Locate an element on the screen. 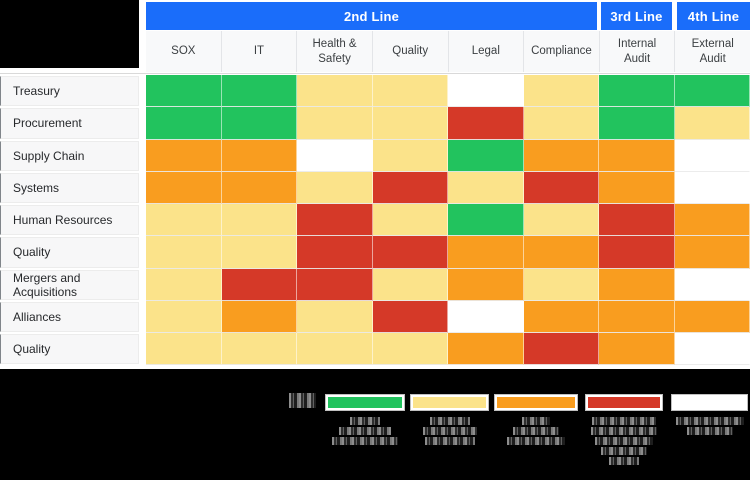  row-label: Mergers and Acquisitions is located at coordinates (69, 284).